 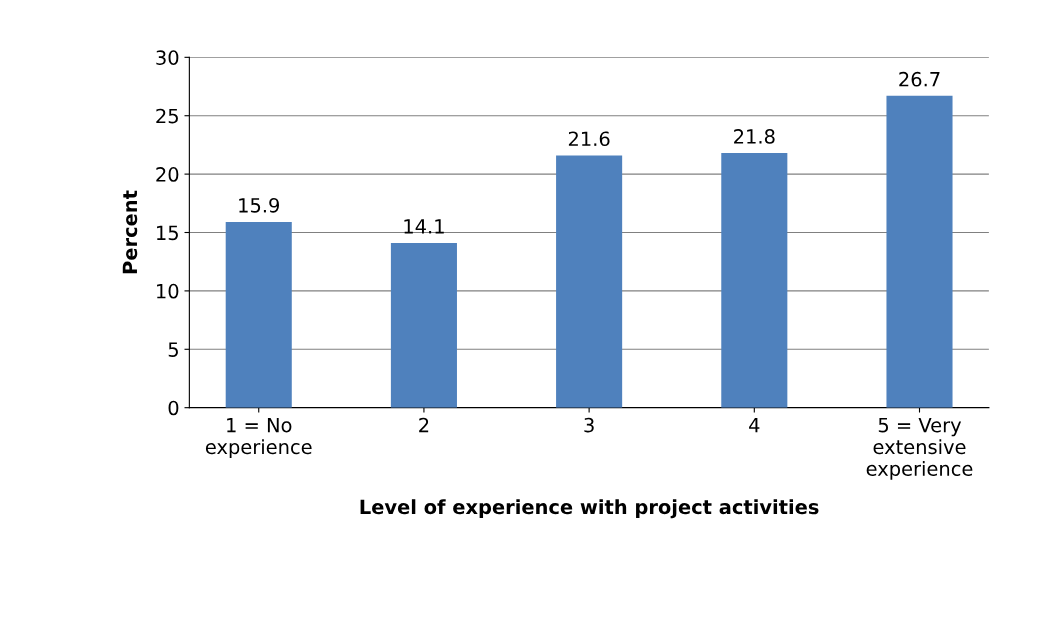 What do you see at coordinates (919, 449) in the screenshot?
I see `x-tick-label: 5 = Very extensive experience` at bounding box center [919, 449].